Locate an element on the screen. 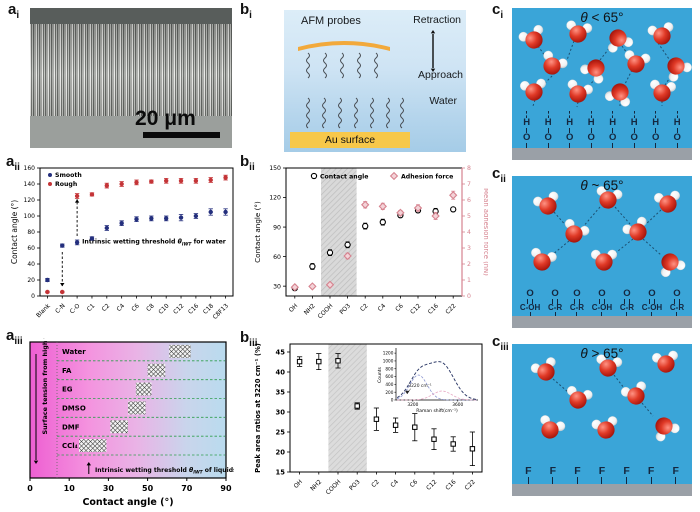 This screenshot has height=512, width=700. svg-text: C8F13 is located at coordinates (221, 311).